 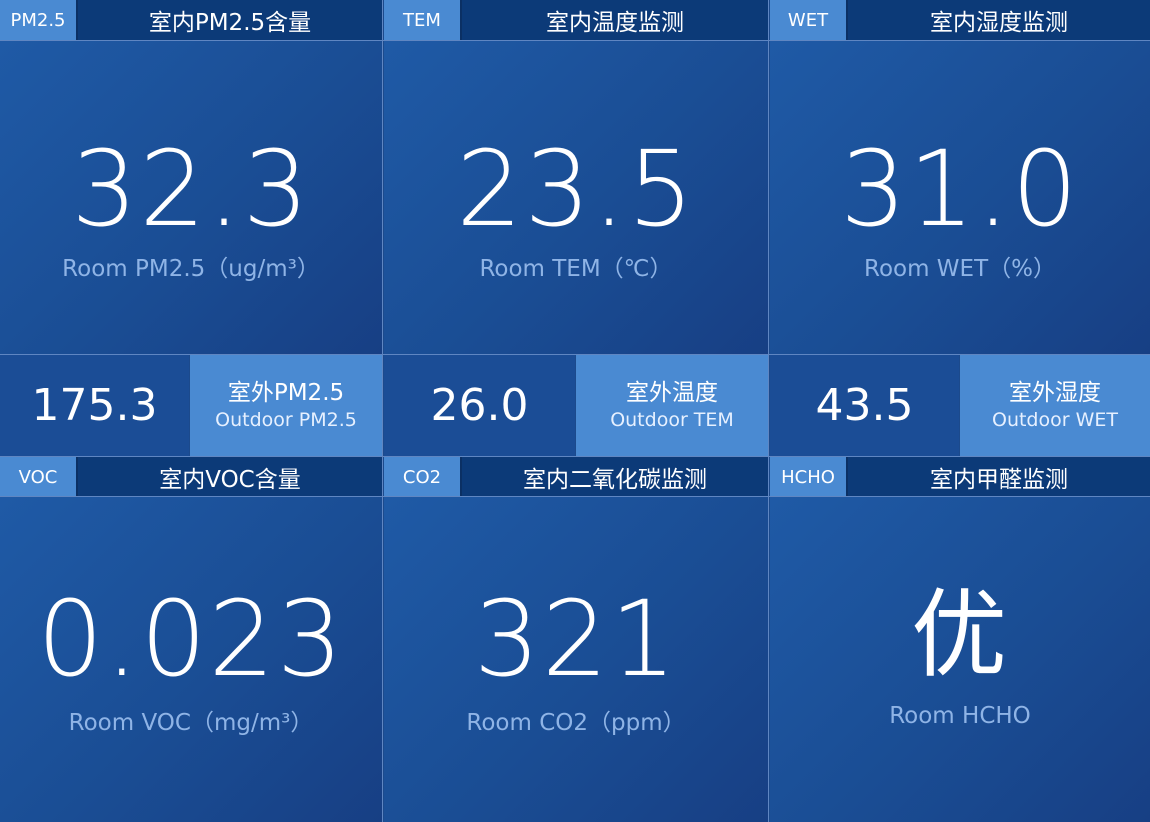 I want to click on pm25-panel: 32.3 Room PM2.5（ug/m³）, so click(x=191, y=197).